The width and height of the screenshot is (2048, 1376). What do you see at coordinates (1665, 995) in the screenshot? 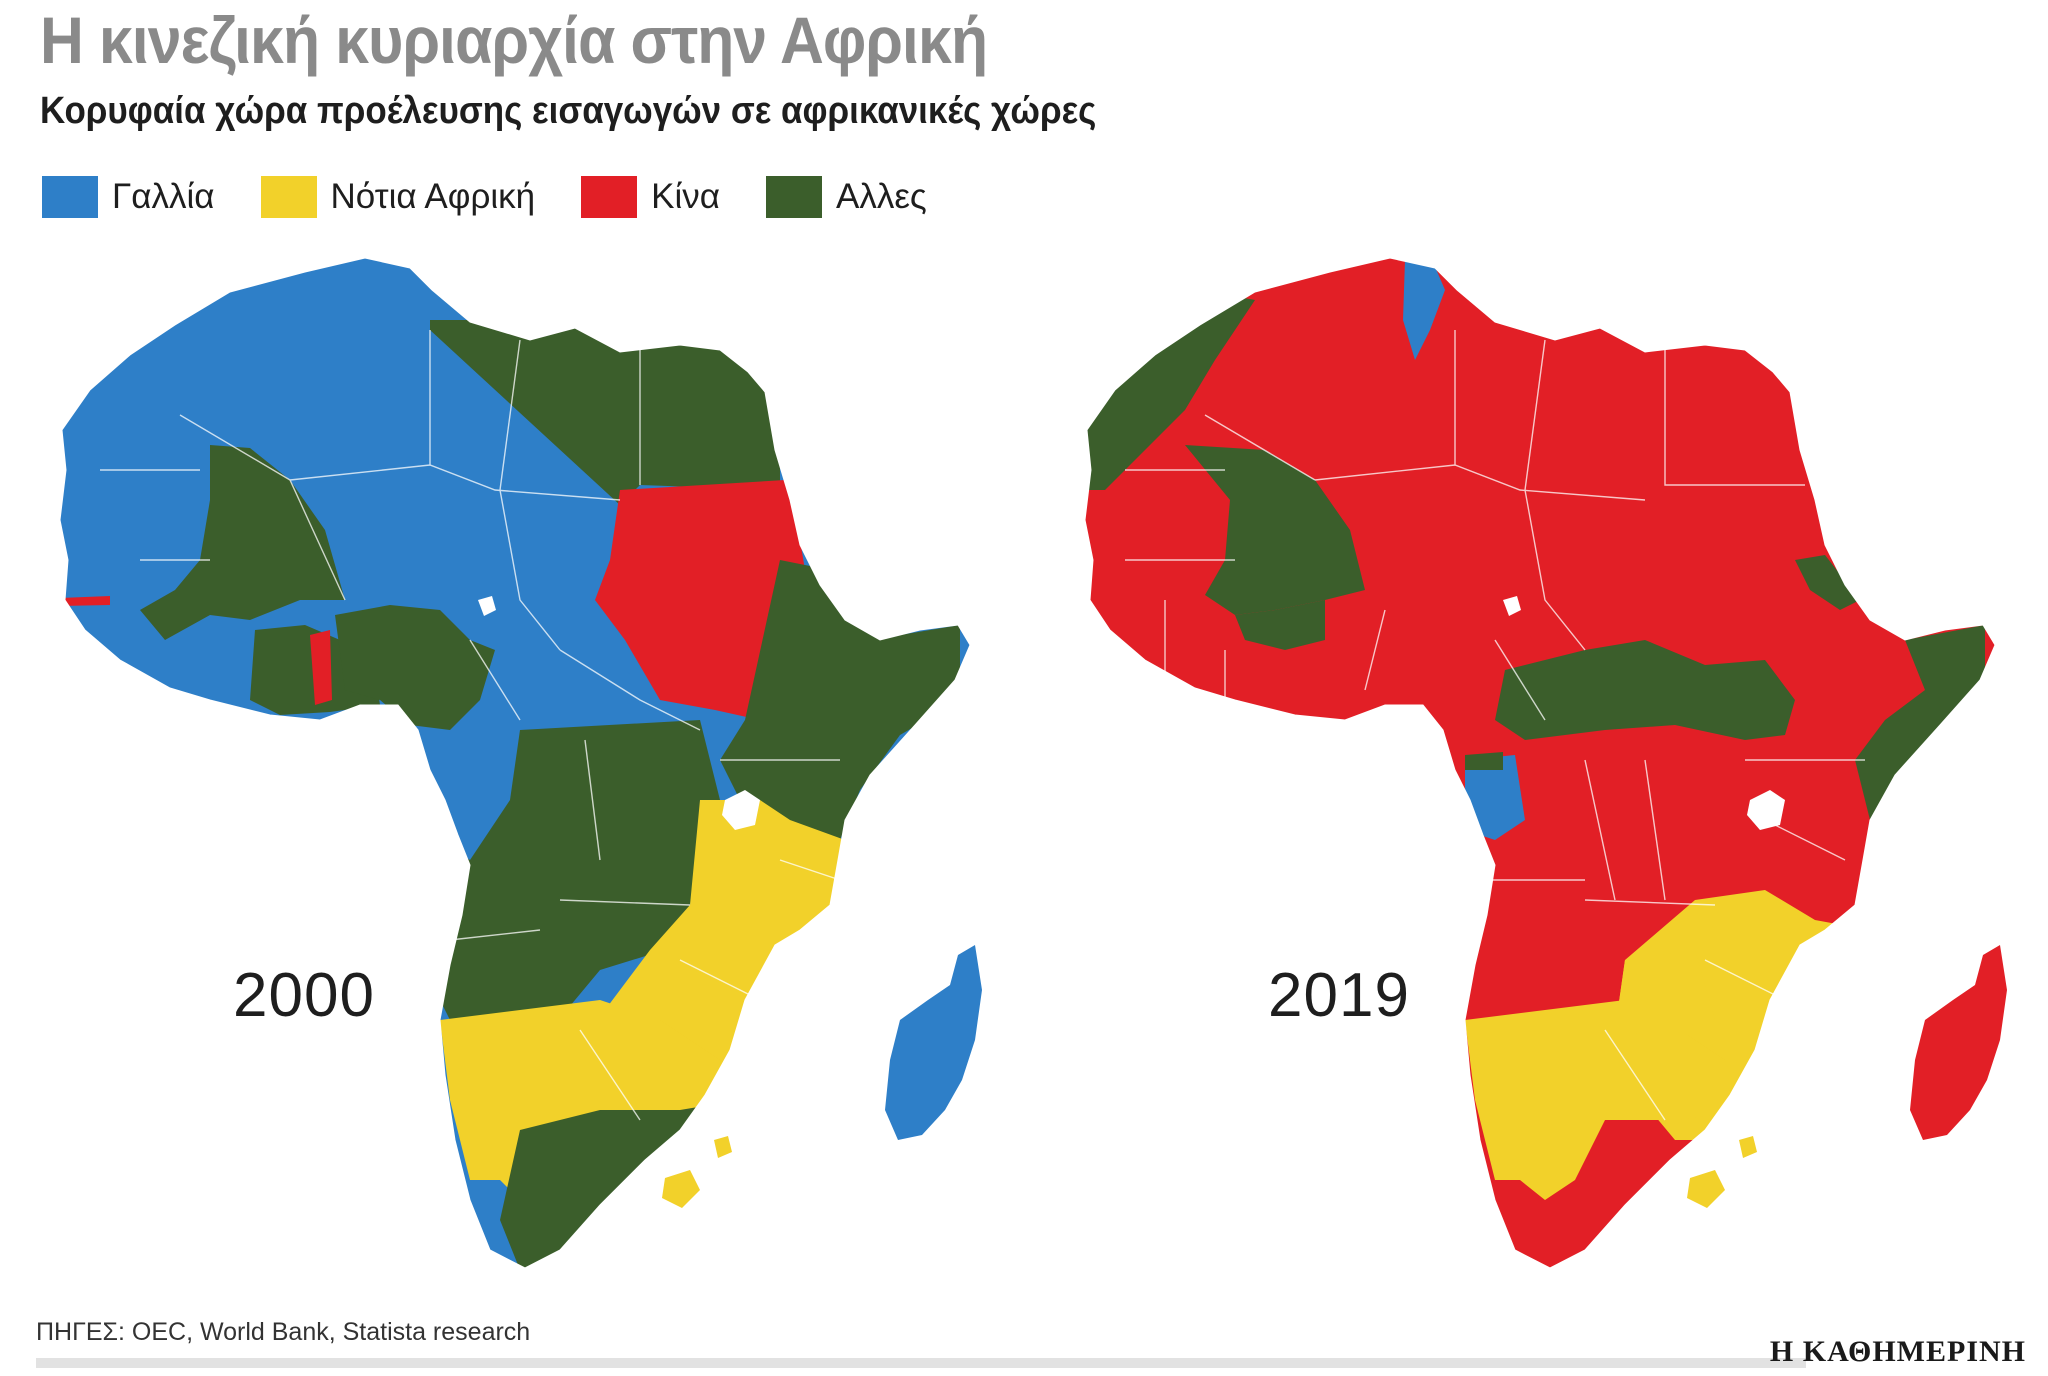
I see `region-2019-zimbabwe-south-africa` at bounding box center [1665, 995].